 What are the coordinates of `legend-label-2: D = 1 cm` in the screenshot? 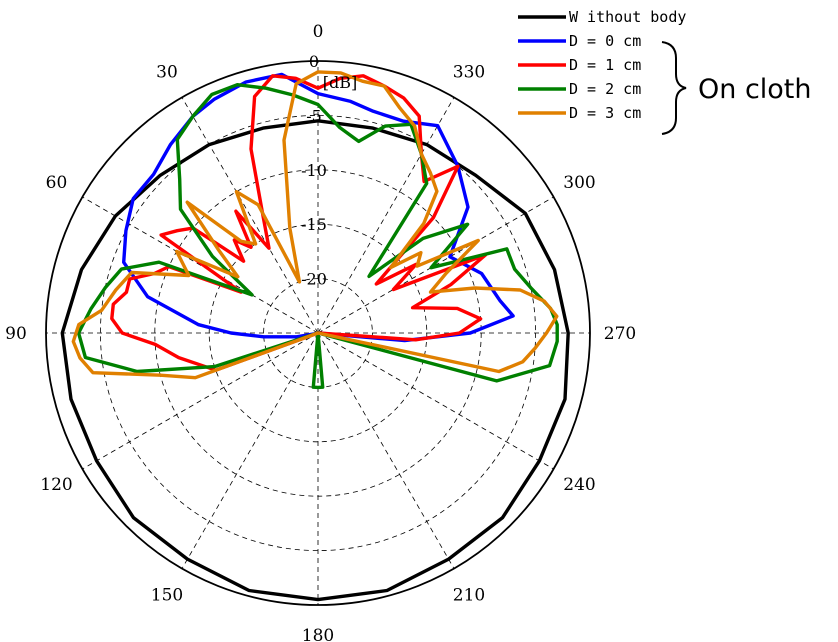 It's located at (605, 65).